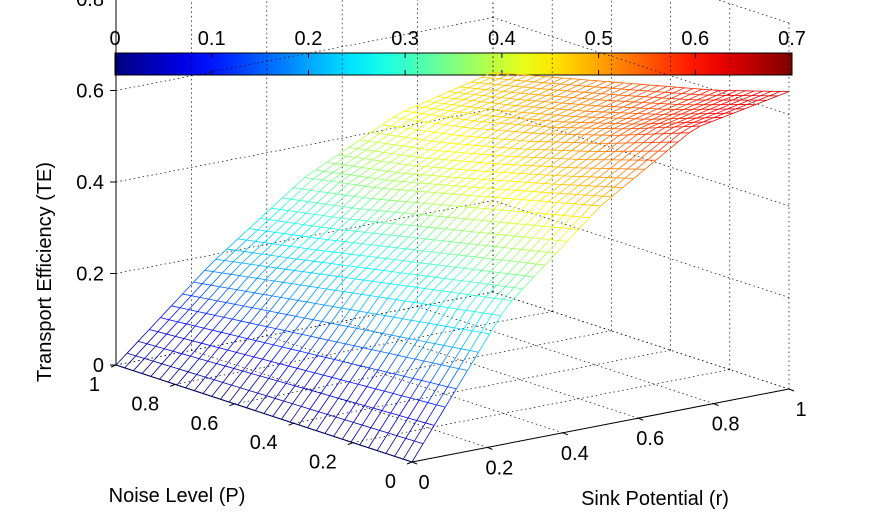  What do you see at coordinates (641, 249) in the screenshot?
I see `side-wall-gridline` at bounding box center [641, 249].